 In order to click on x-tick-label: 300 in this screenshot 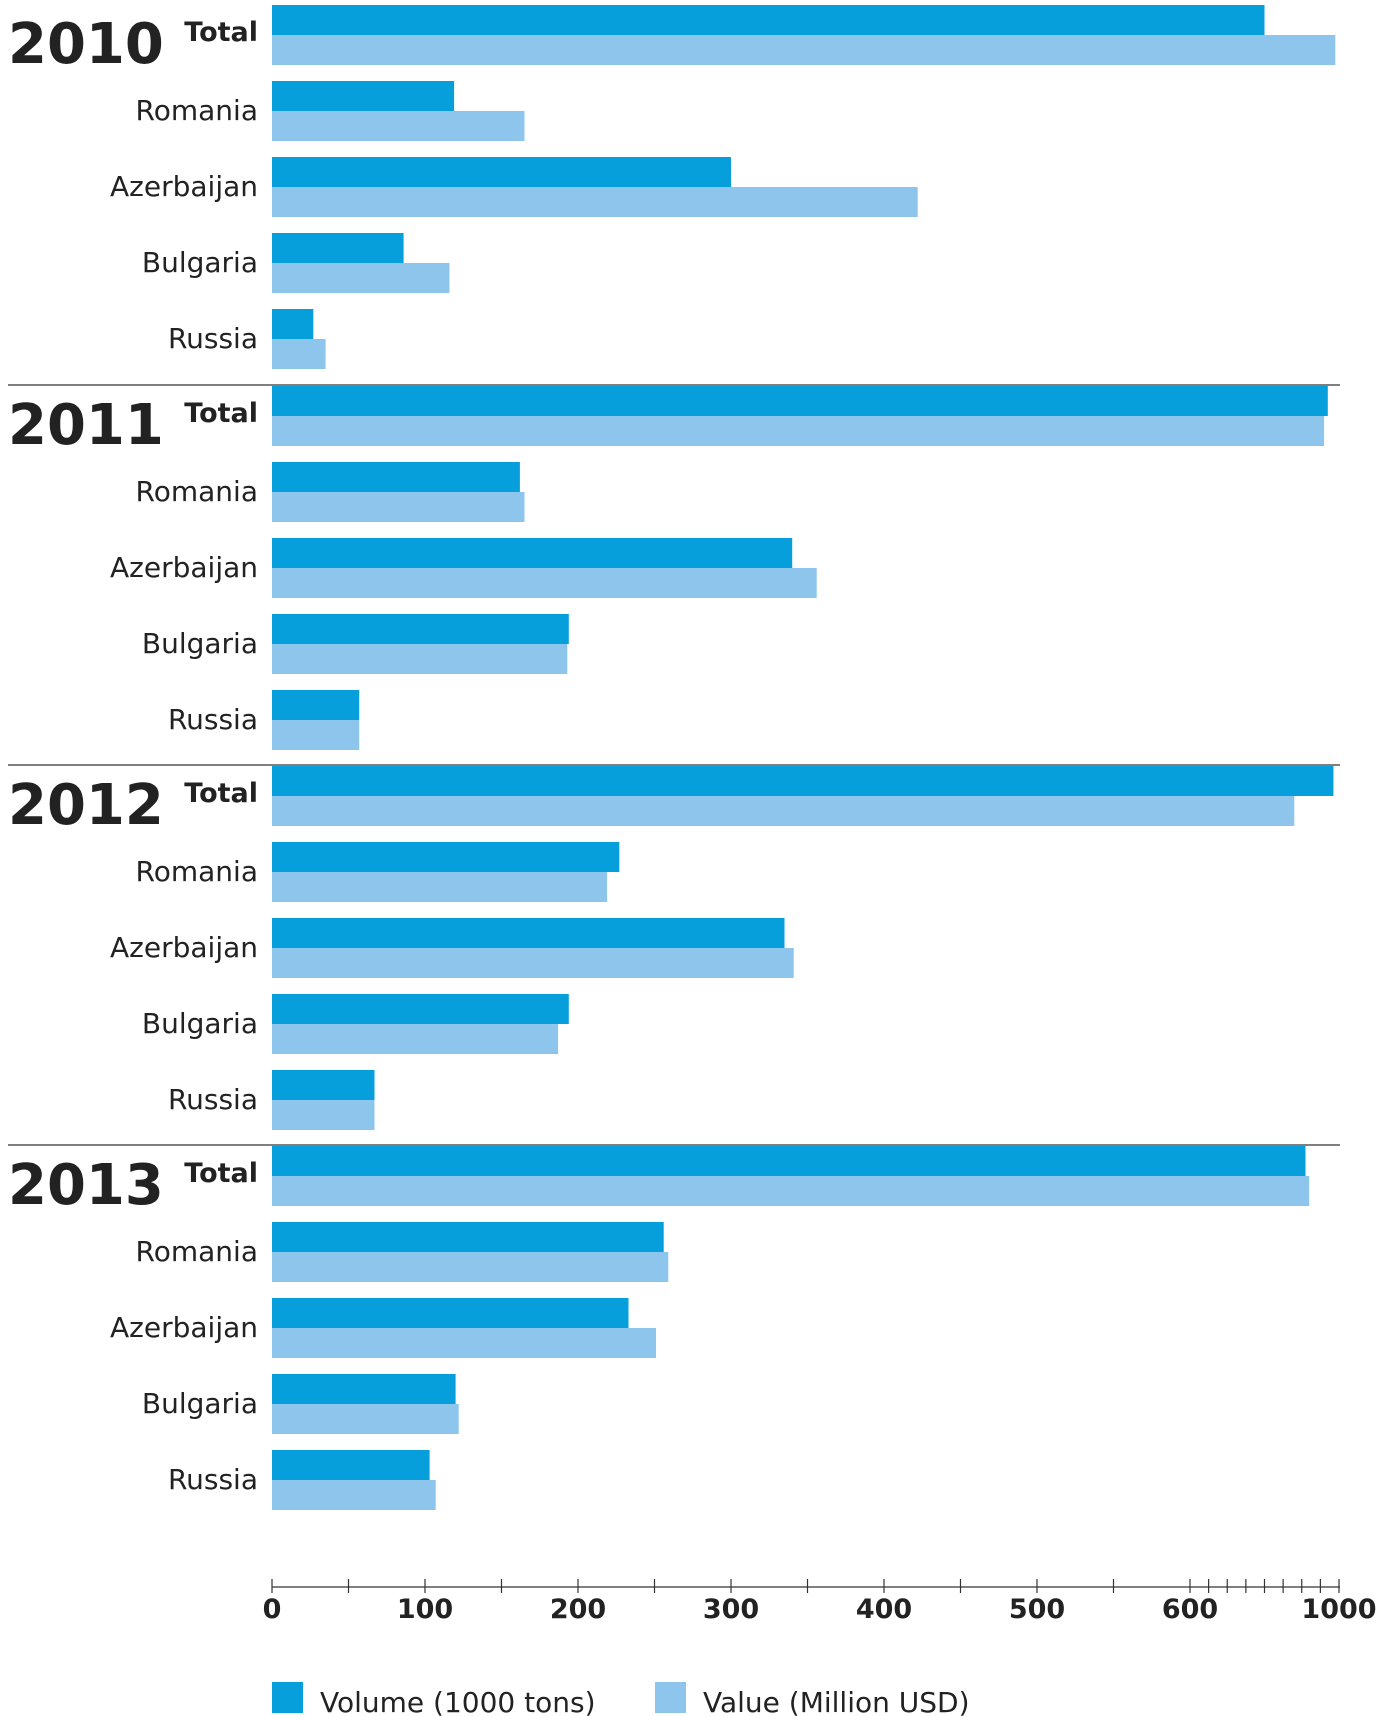, I will do `click(731, 1609)`.